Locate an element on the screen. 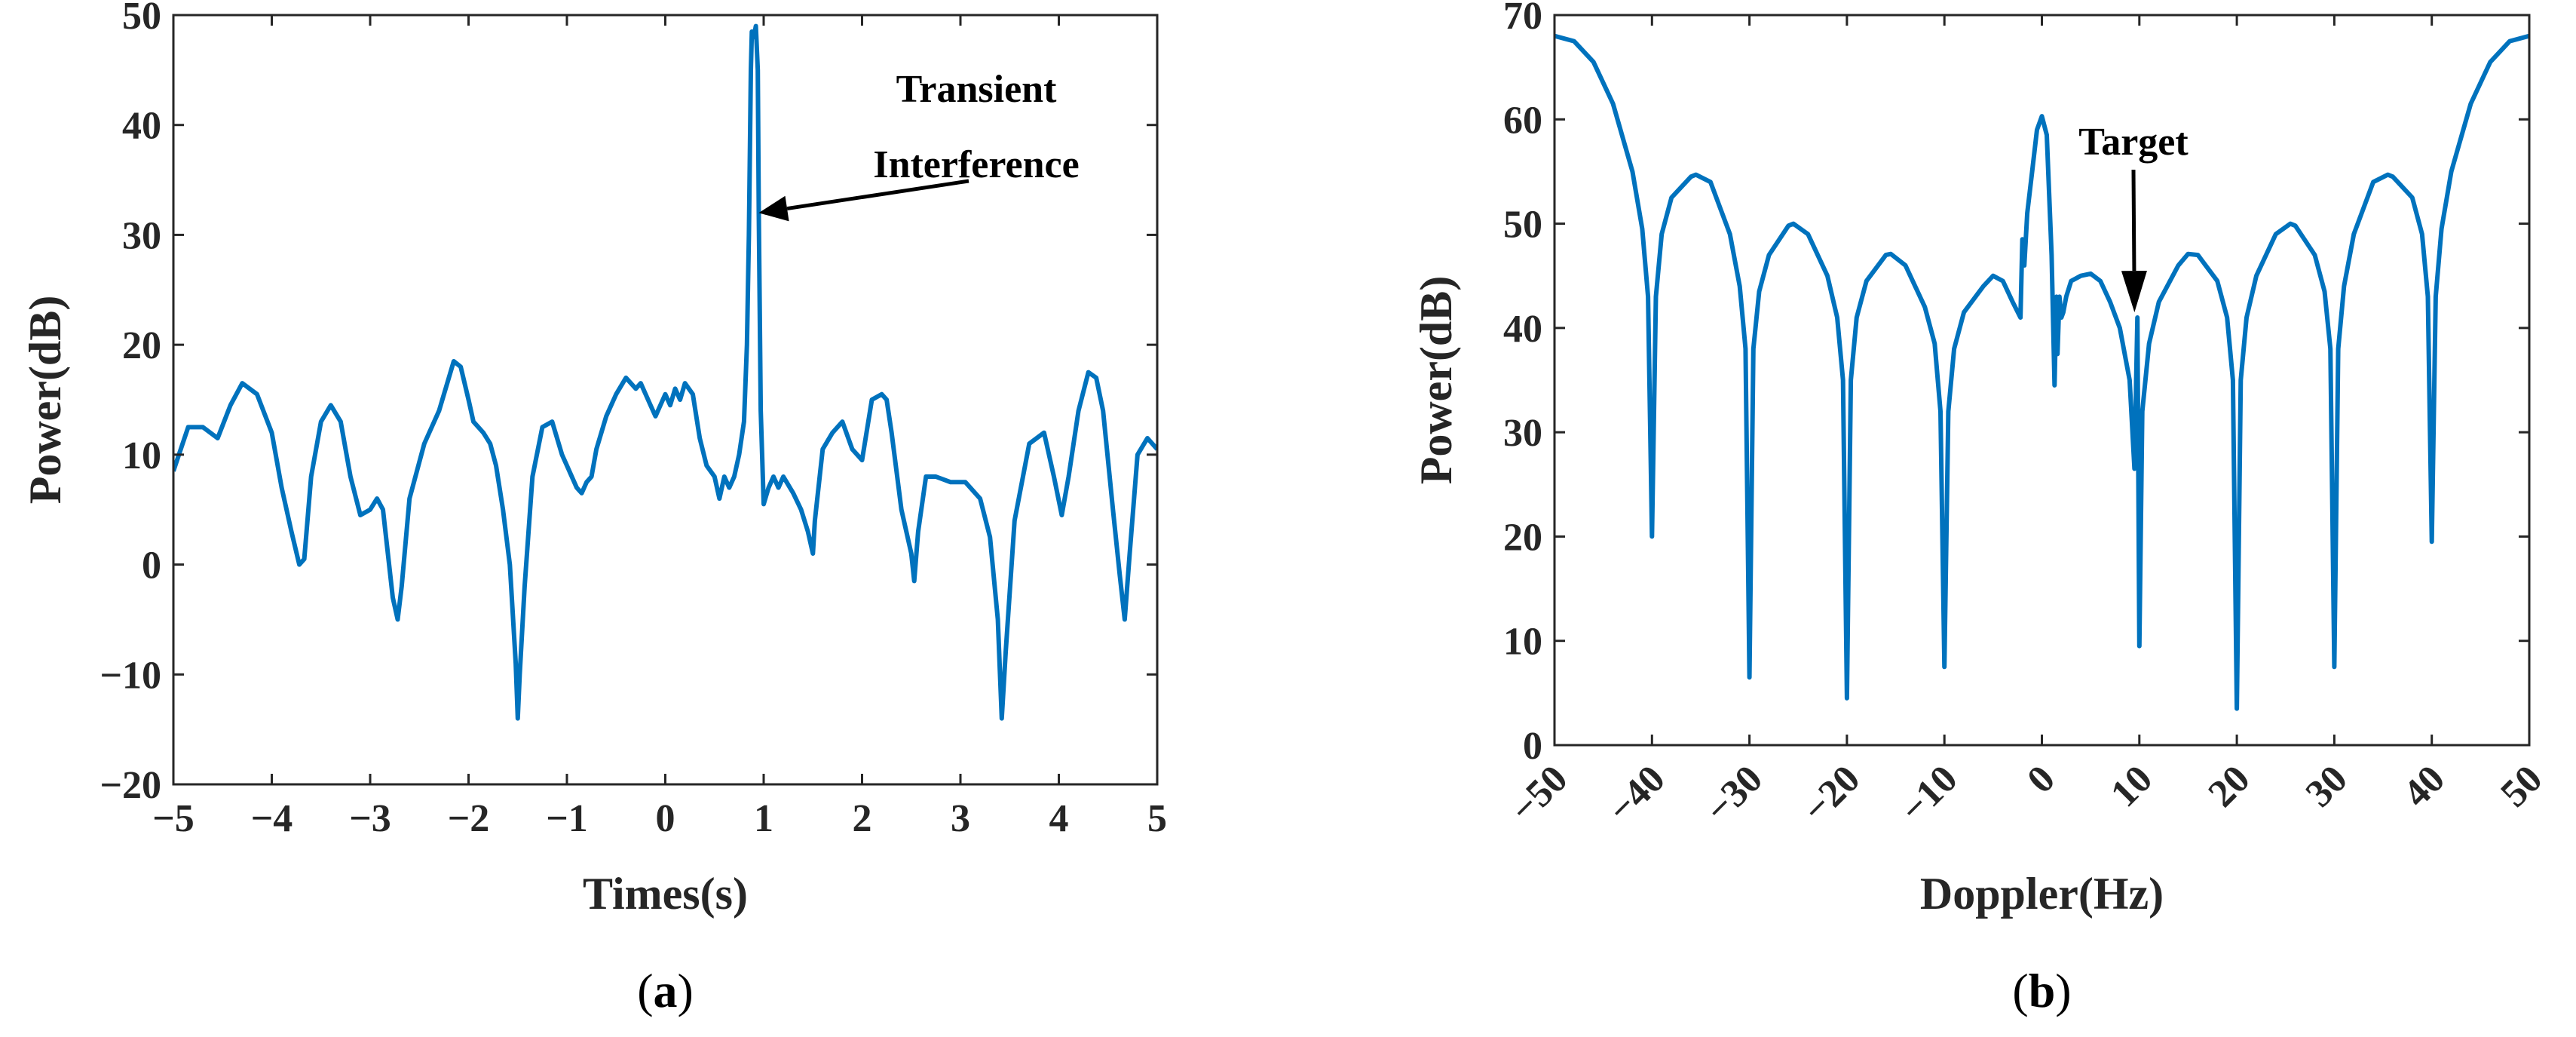  panel-b-annotation-arrow-head is located at coordinates (2134, 291).